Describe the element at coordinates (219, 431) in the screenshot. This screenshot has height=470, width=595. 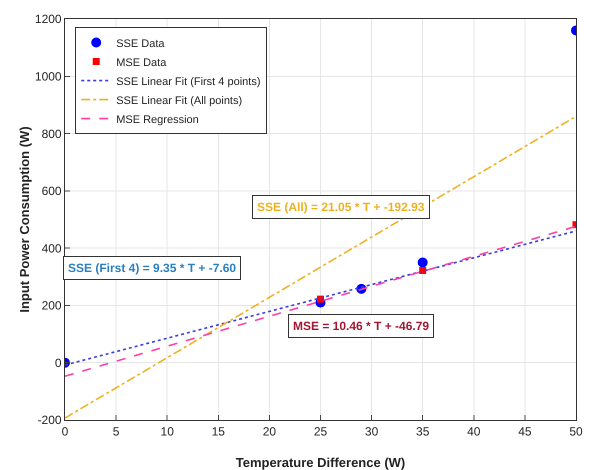
I see `x-tick-label: 15` at that location.